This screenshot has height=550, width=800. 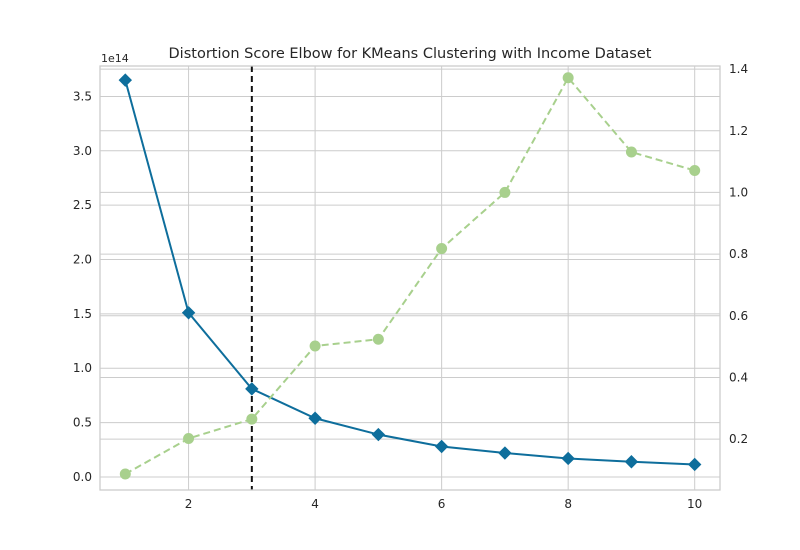 I want to click on y-tick-label: 2.5, so click(x=82, y=205).